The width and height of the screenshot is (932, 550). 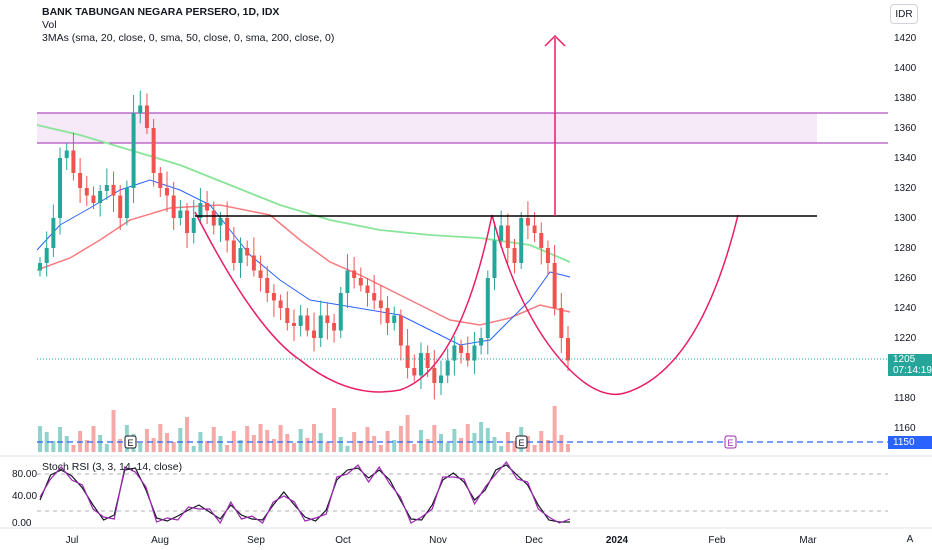 I want to click on price-axis-label: 1360, so click(x=905, y=128).